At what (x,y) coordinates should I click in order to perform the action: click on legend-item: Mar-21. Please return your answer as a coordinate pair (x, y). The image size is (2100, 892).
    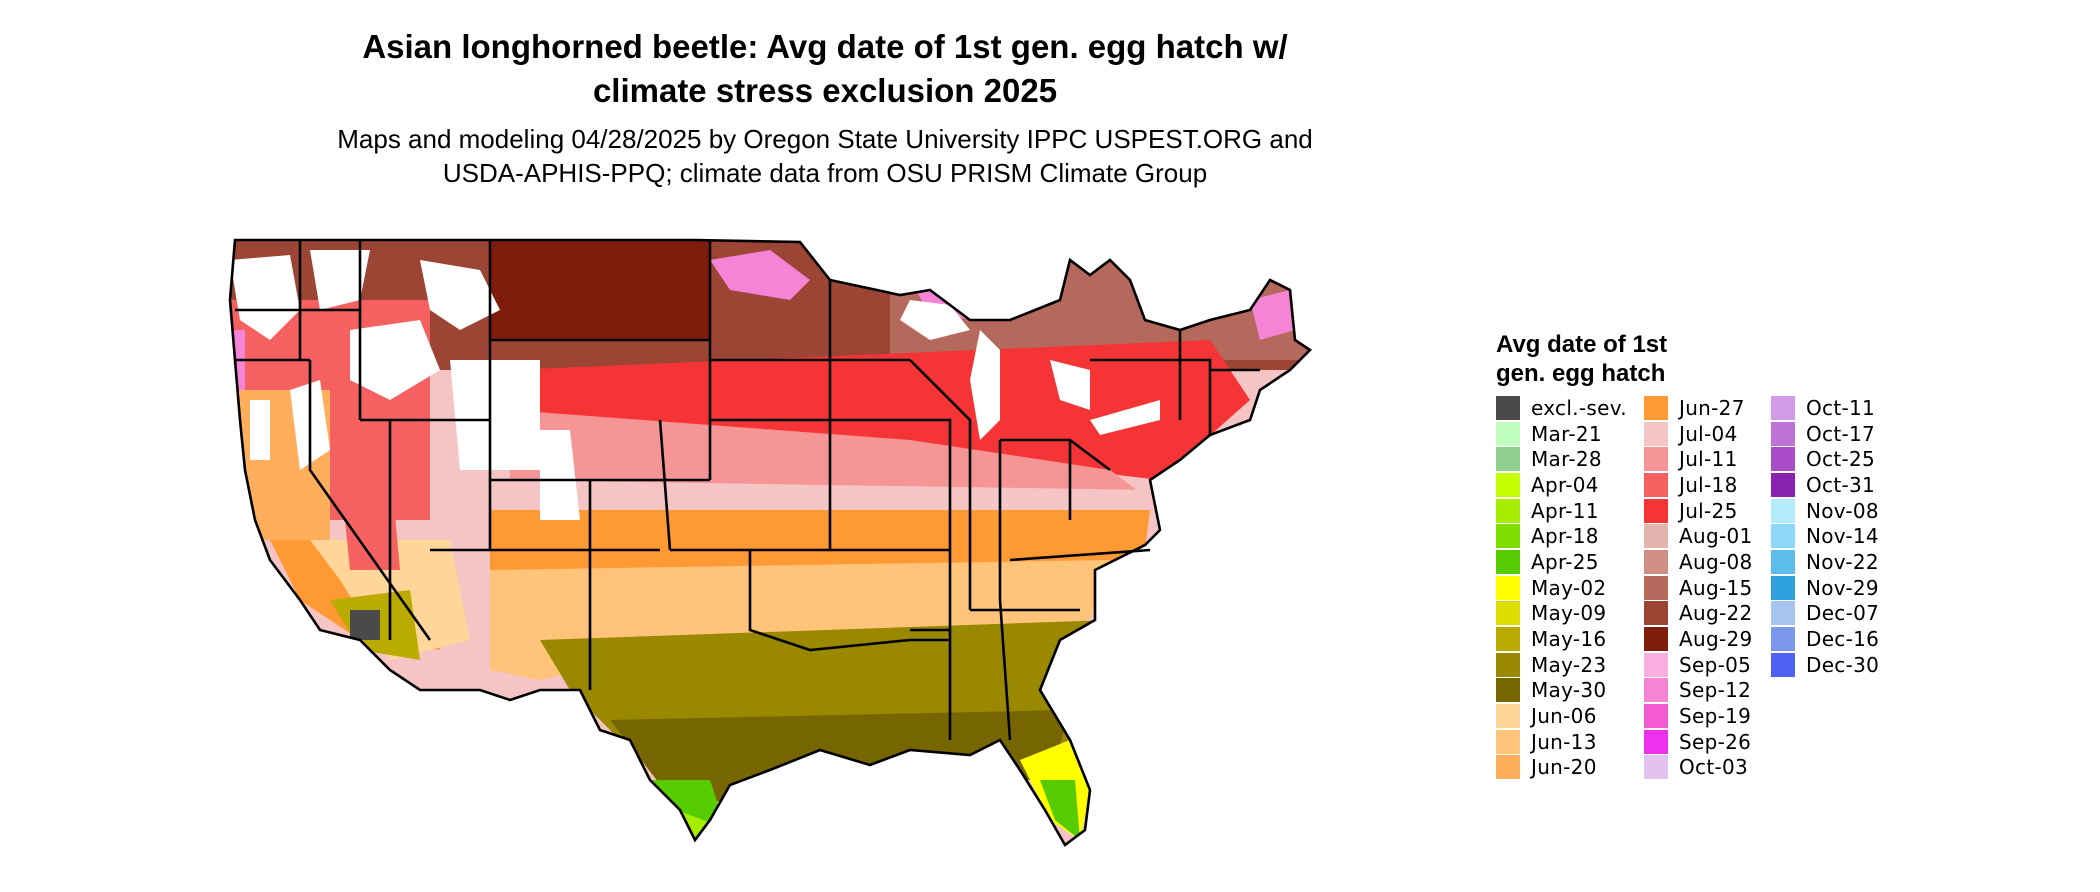
    Looking at the image, I should click on (1561, 434).